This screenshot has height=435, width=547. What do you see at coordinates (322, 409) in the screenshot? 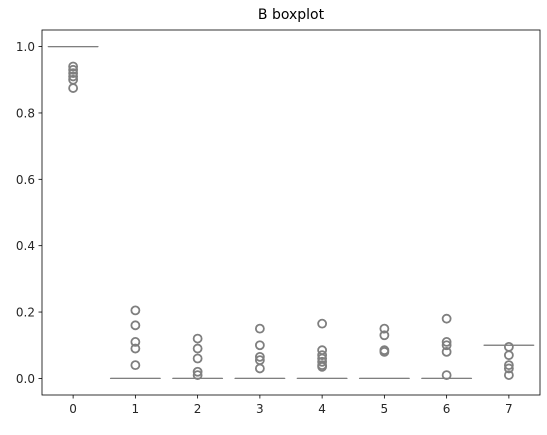
I see `x-tick-label: 4` at bounding box center [322, 409].